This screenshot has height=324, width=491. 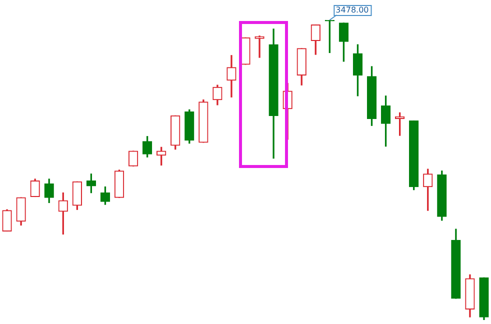 What do you see at coordinates (352, 10) in the screenshot?
I see `annotation: 3478.00` at bounding box center [352, 10].